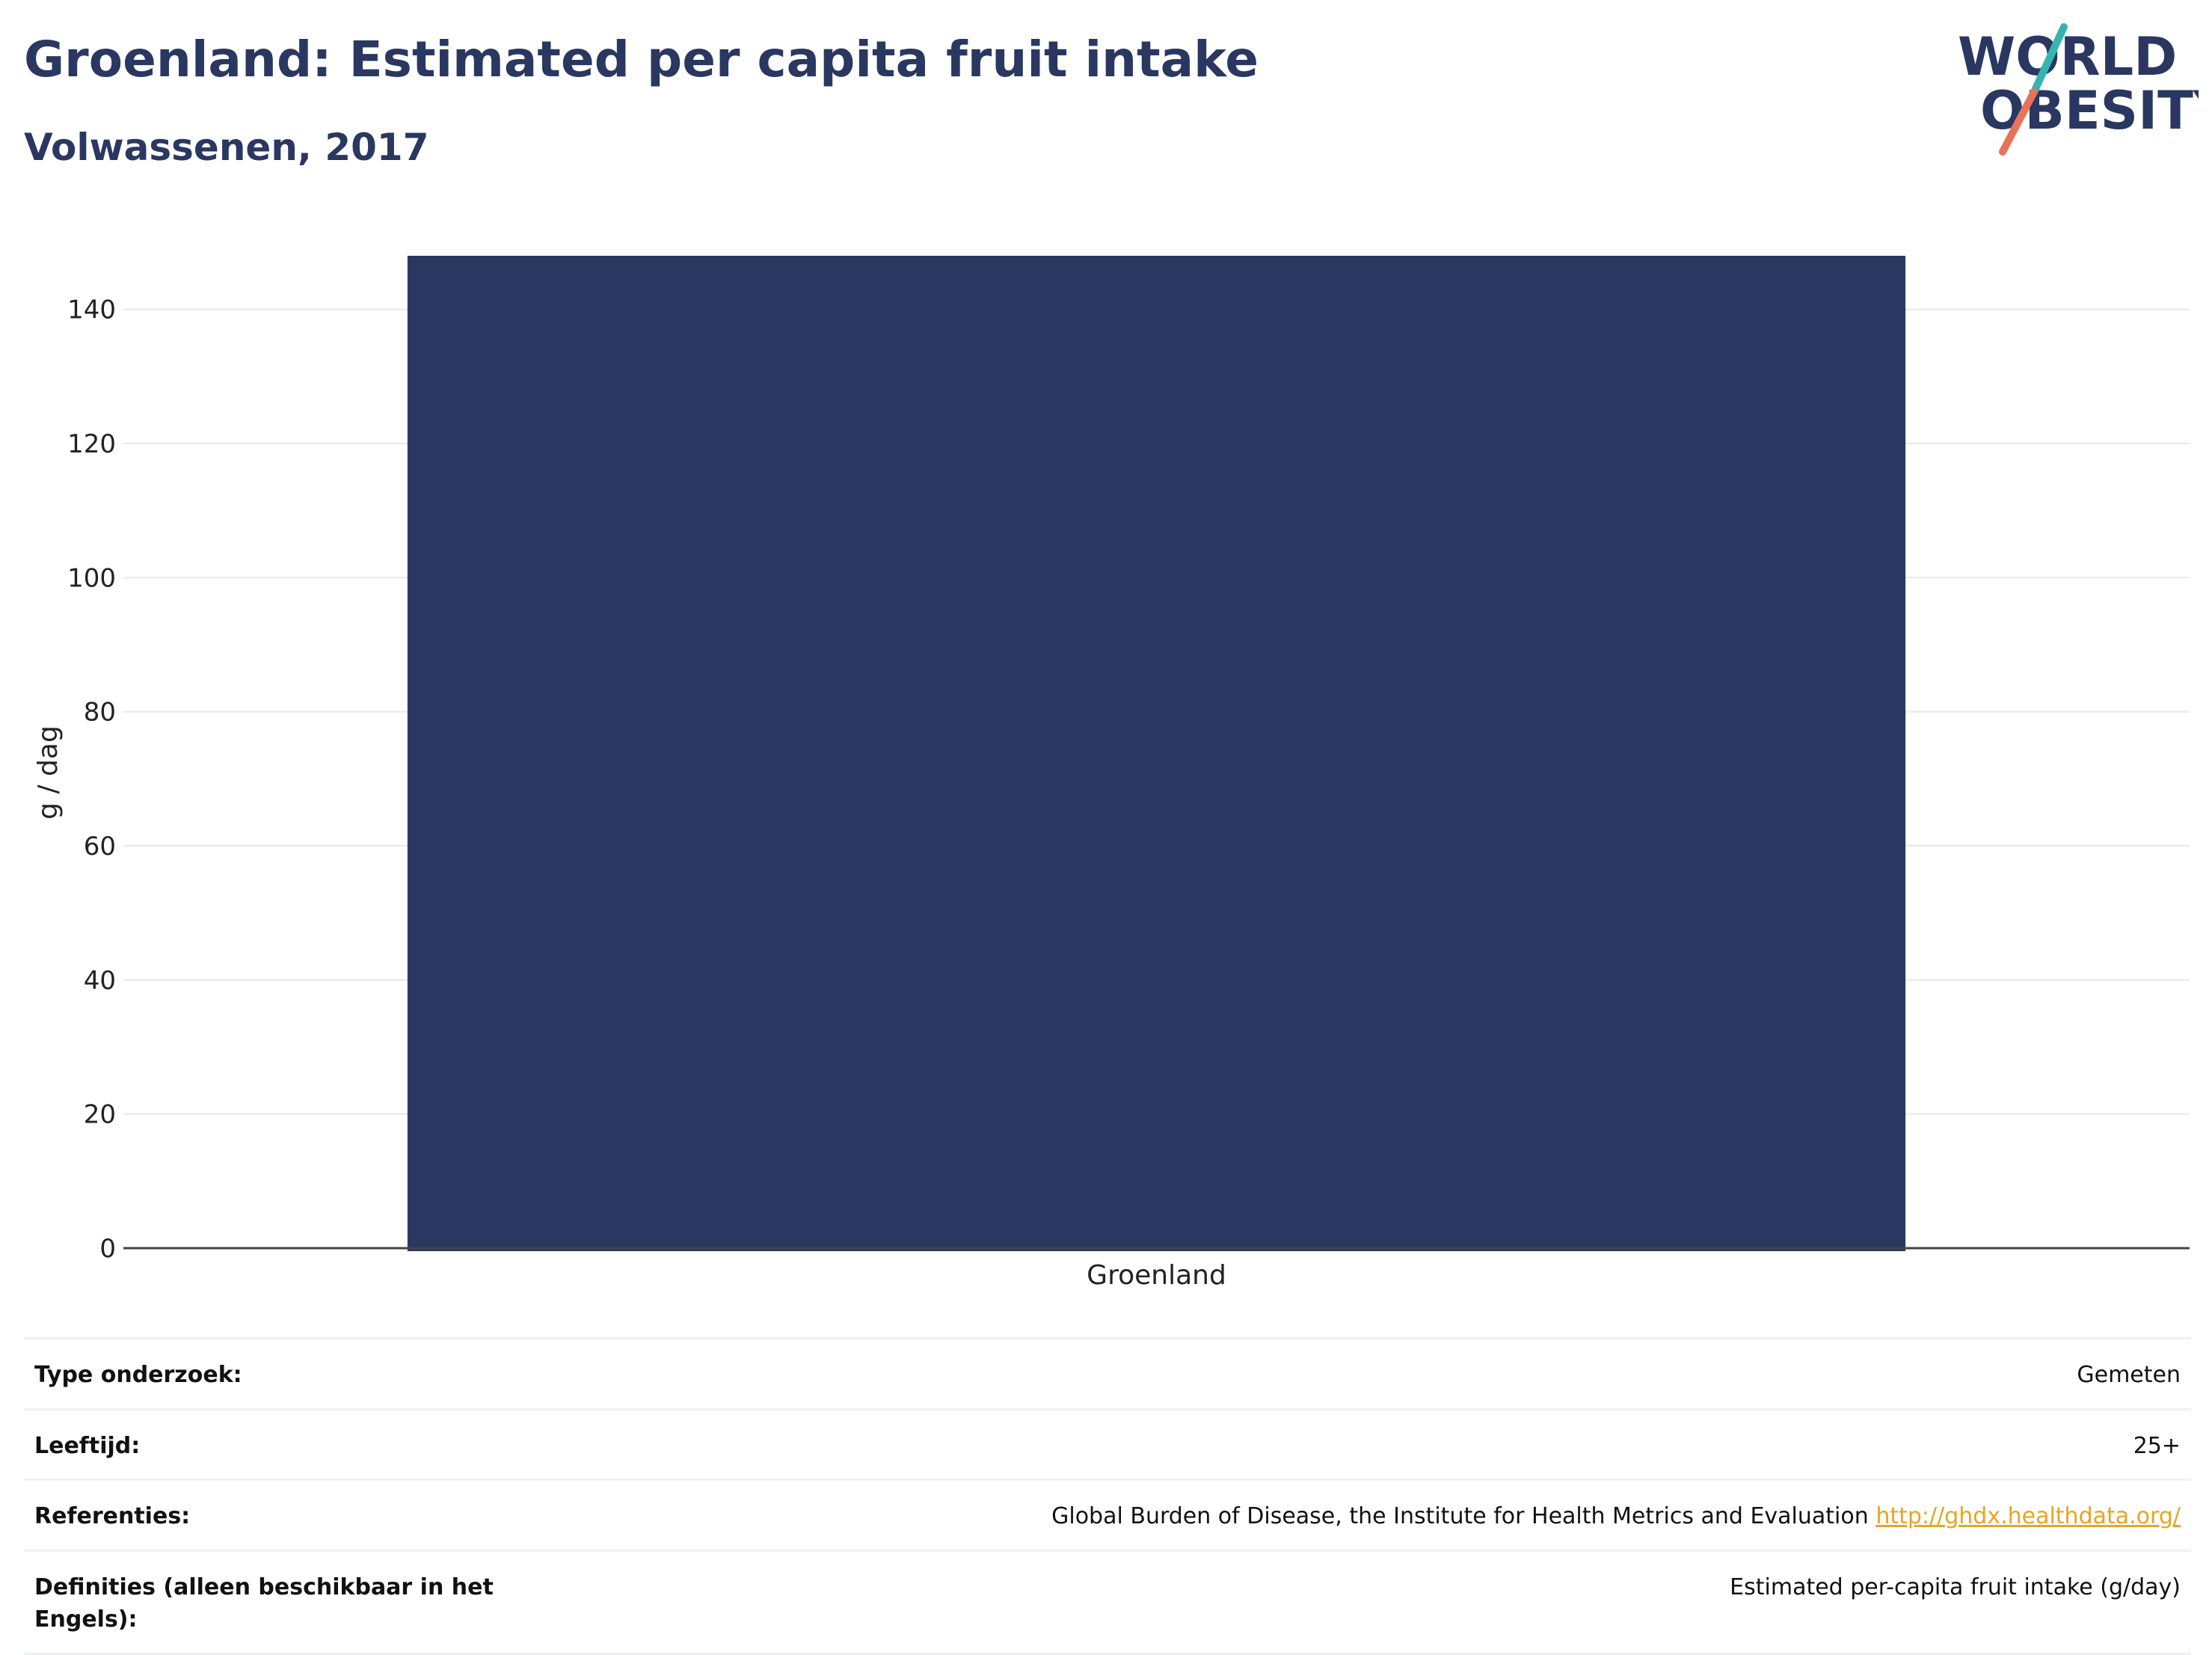  I want to click on x-axis-ticks: Groenland, so click(1156, 1275).